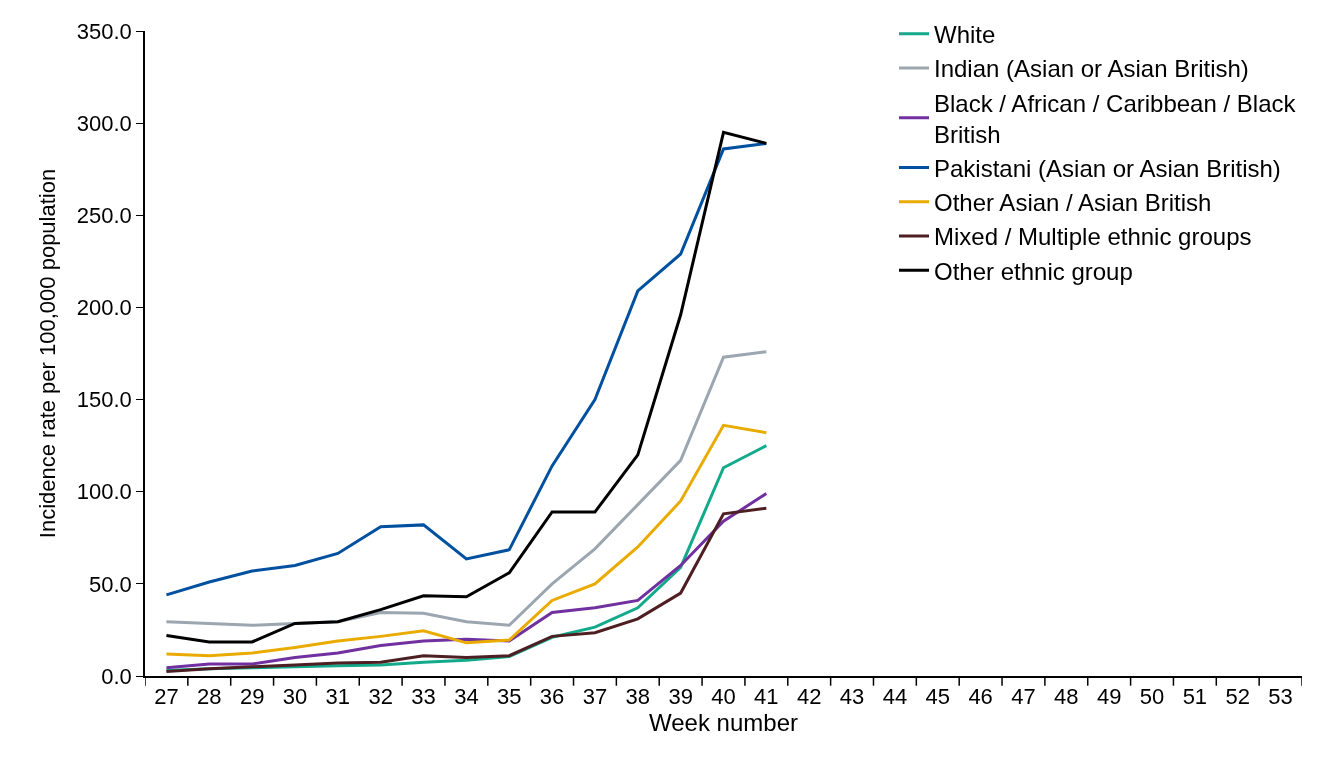 Image resolution: width=1322 pixels, height=764 pixels. I want to click on x-tick-label: 36, so click(552, 697).